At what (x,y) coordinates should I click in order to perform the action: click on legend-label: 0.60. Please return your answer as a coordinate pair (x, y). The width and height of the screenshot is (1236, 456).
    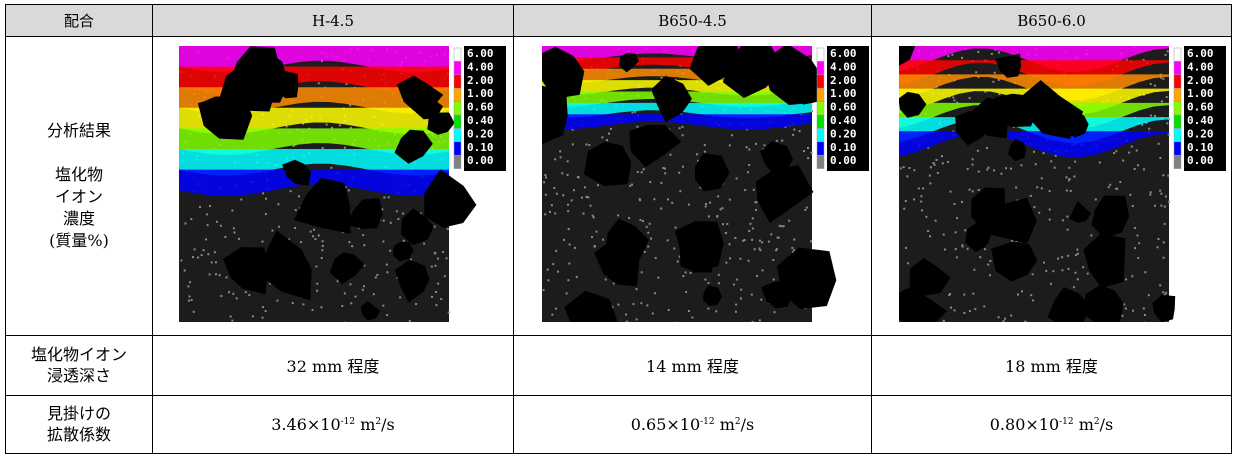
    Looking at the image, I should click on (1200, 107).